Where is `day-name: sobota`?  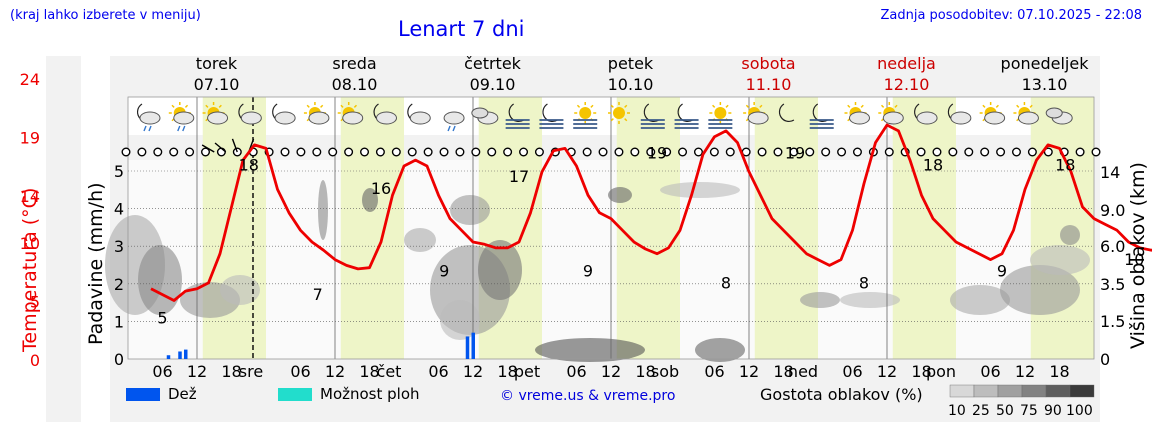
day-name: sobota is located at coordinates (768, 63).